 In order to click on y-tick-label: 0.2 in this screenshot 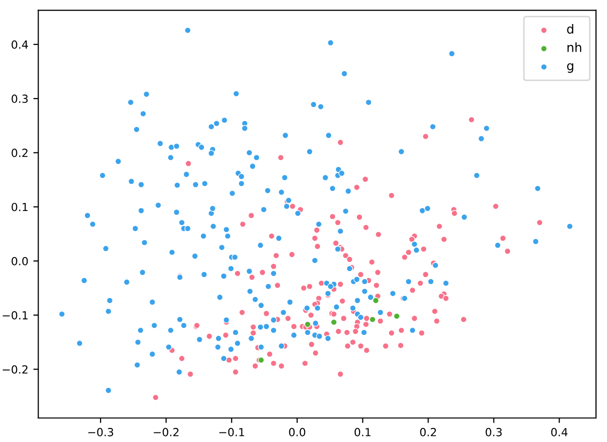, I will do `click(20, 153)`.